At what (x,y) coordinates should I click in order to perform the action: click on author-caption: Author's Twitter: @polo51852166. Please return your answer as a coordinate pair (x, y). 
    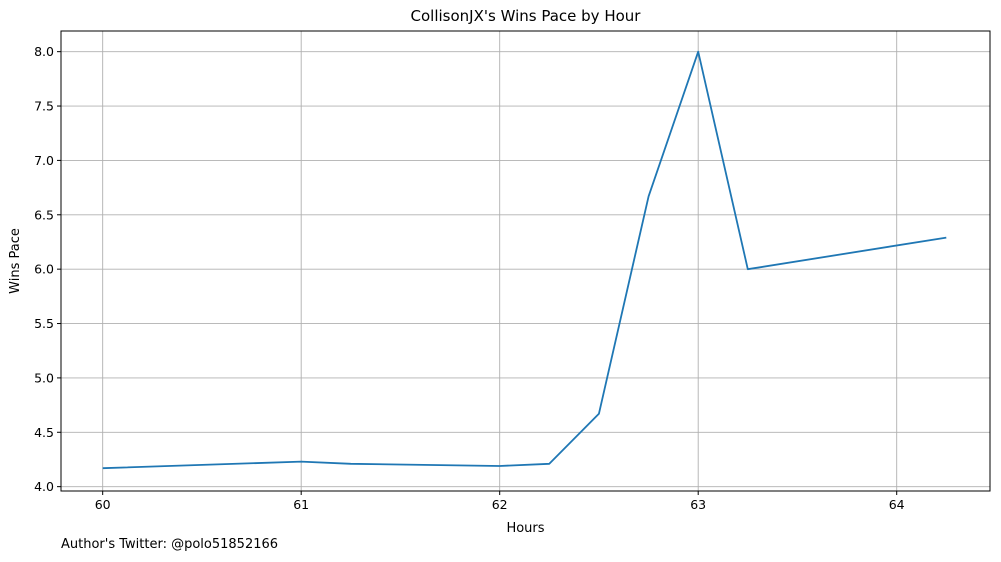
    Looking at the image, I should click on (170, 544).